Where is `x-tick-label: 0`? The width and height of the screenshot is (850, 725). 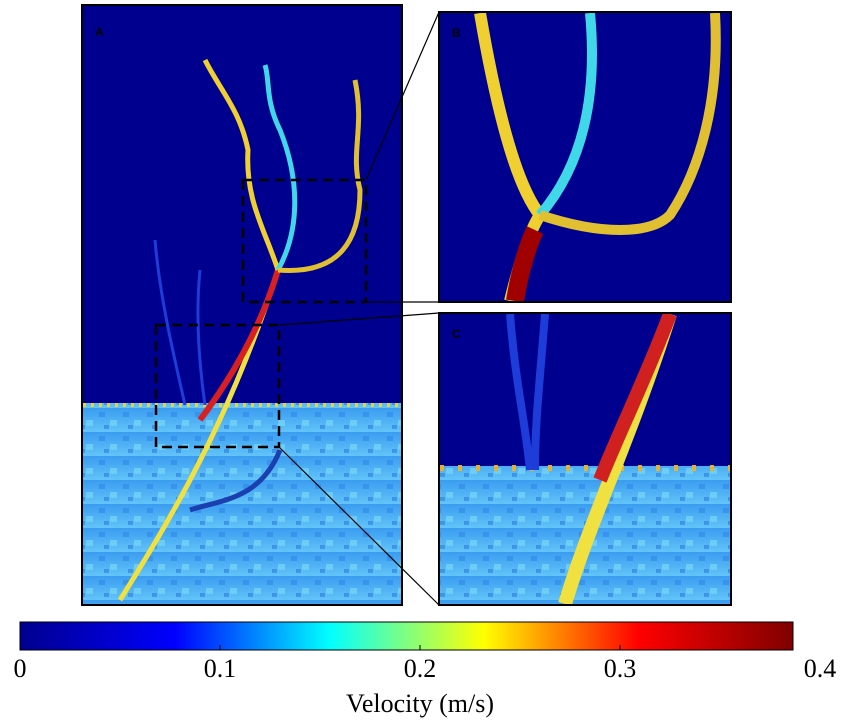 x-tick-label: 0 is located at coordinates (20, 668).